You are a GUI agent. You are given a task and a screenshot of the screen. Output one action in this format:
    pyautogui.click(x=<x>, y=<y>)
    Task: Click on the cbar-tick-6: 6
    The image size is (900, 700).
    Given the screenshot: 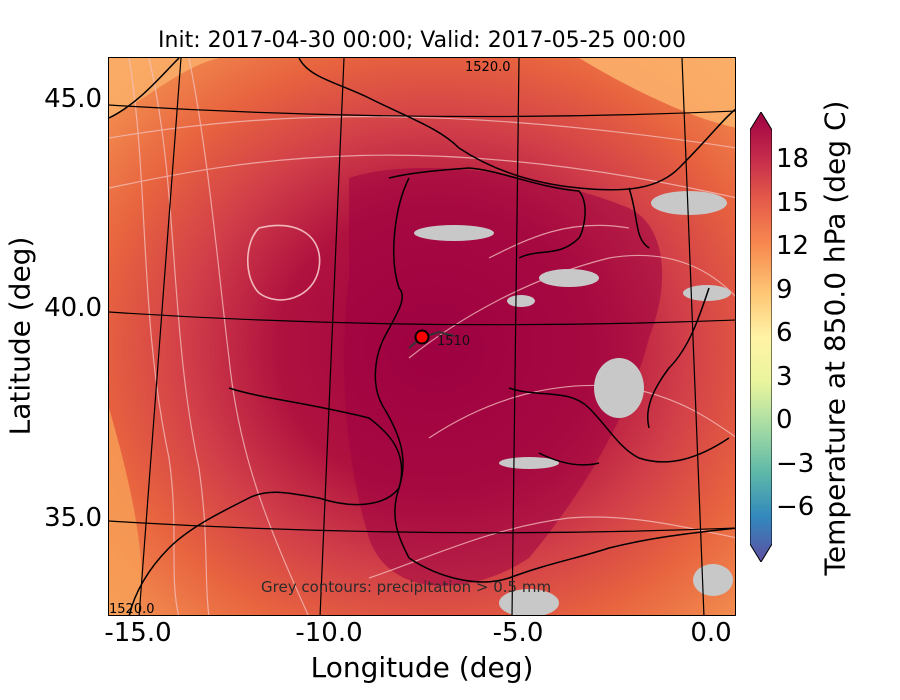 What is the action you would take?
    pyautogui.click(x=784, y=333)
    